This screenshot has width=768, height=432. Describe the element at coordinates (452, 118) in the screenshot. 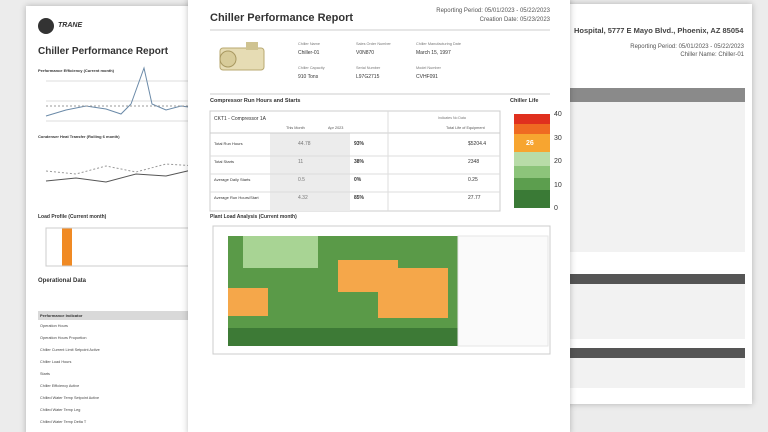

I see `no-data-note: Indicates No Data` at that location.